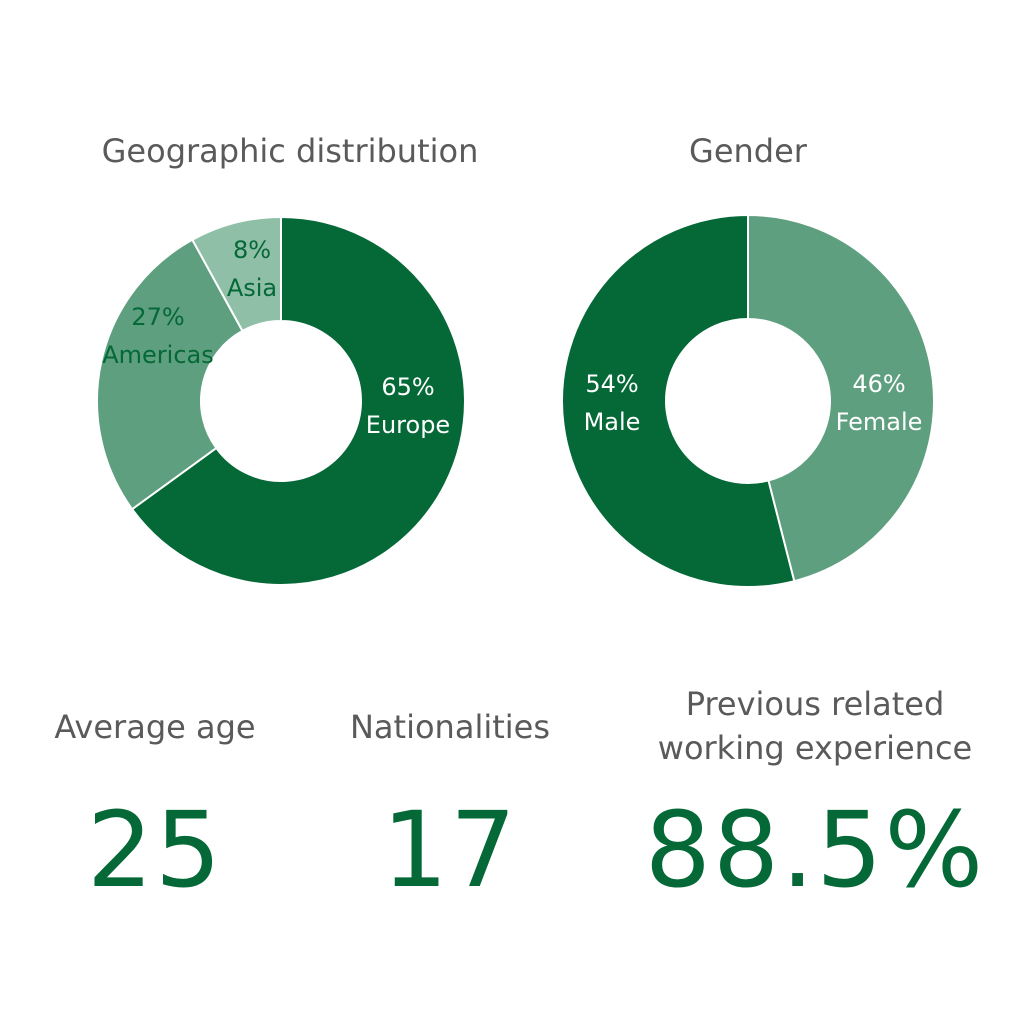 This screenshot has height=1024, width=1024. What do you see at coordinates (815, 850) in the screenshot?
I see `stat-value-working-experience: 88.5%` at bounding box center [815, 850].